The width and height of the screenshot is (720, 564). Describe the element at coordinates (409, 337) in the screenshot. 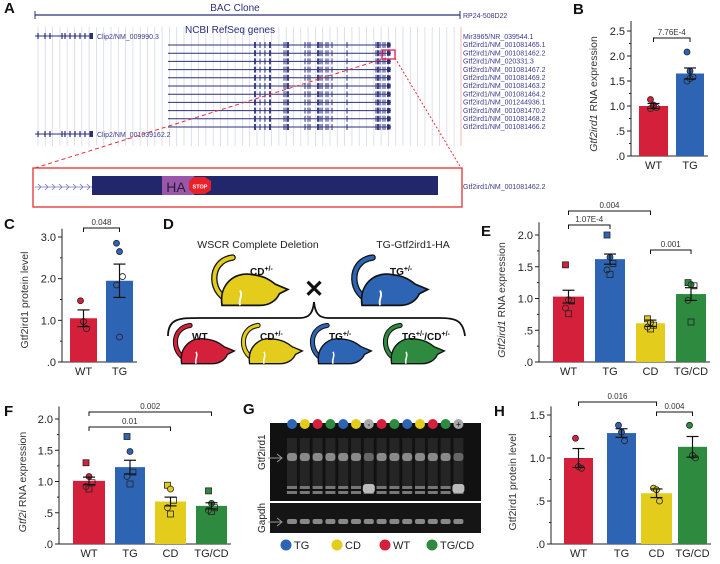

I see `genotype: TG` at that location.